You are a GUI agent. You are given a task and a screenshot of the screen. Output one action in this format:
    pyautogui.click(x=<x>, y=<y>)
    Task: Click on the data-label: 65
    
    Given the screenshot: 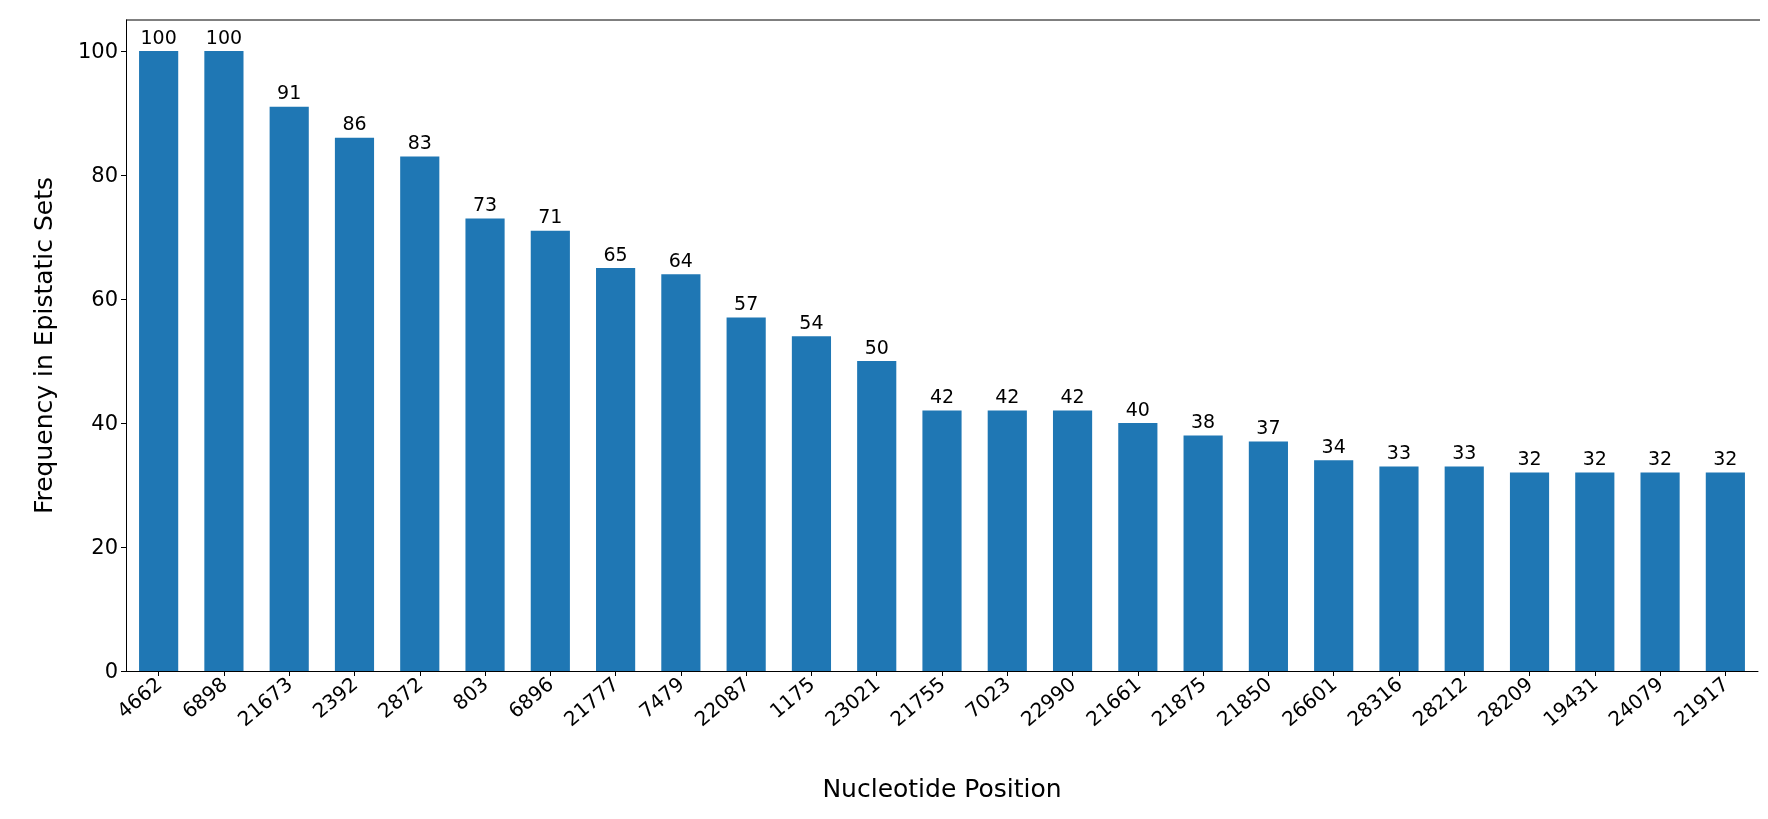 What is the action you would take?
    pyautogui.click(x=615, y=253)
    